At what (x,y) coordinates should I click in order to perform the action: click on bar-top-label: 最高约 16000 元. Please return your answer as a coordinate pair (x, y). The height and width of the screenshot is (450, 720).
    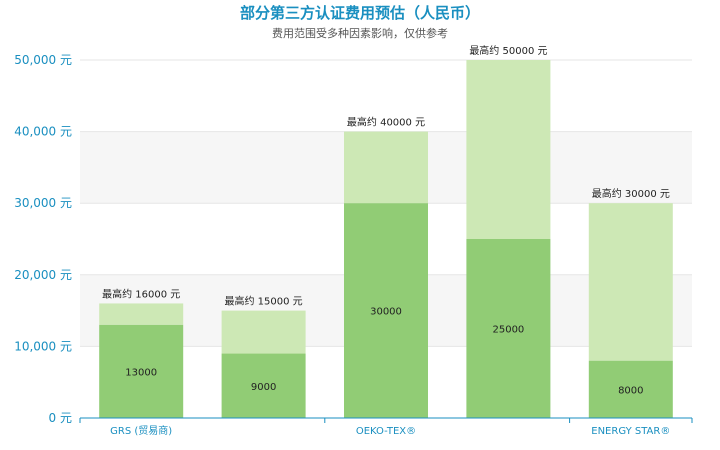
    Looking at the image, I should click on (141, 293).